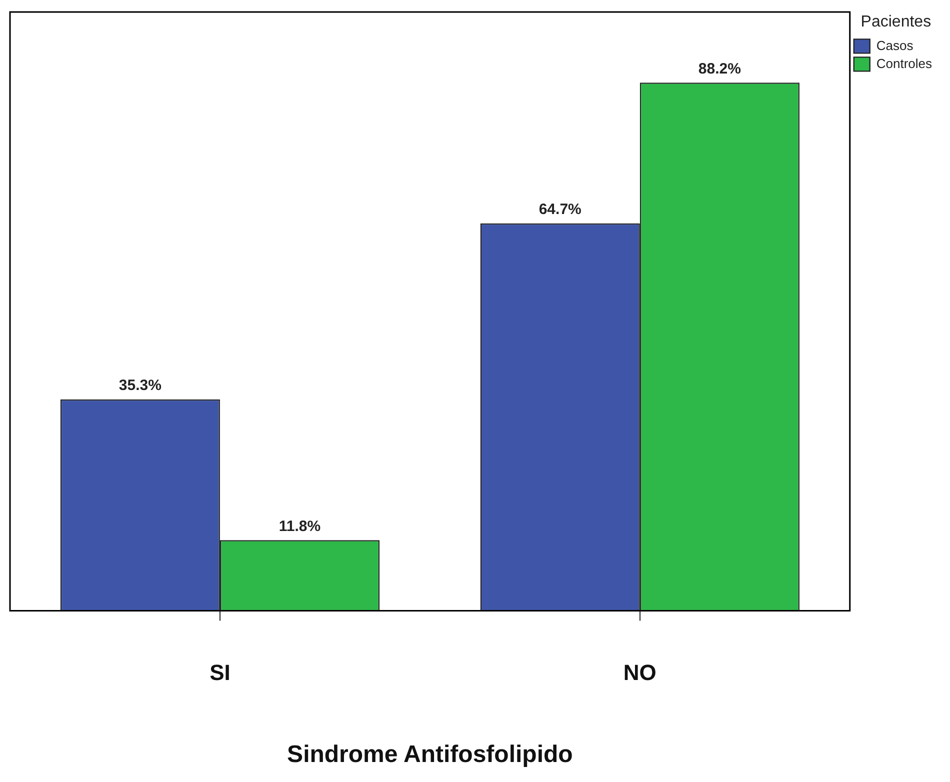 The height and width of the screenshot is (782, 950). Describe the element at coordinates (719, 69) in the screenshot. I see `data-label: 88.2%` at that location.